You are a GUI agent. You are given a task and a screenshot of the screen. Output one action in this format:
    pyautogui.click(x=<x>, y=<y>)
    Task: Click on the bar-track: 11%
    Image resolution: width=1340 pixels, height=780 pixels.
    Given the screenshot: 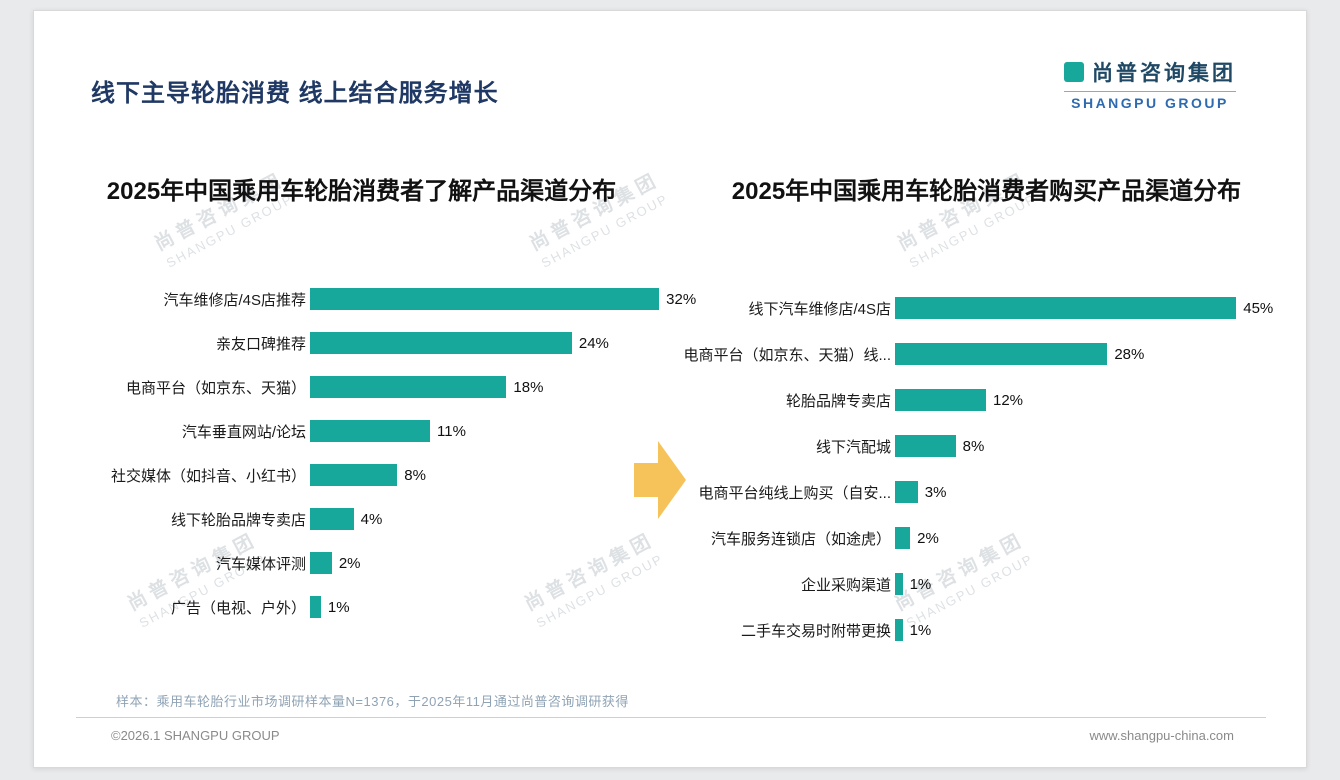 What is the action you would take?
    pyautogui.click(x=495, y=431)
    